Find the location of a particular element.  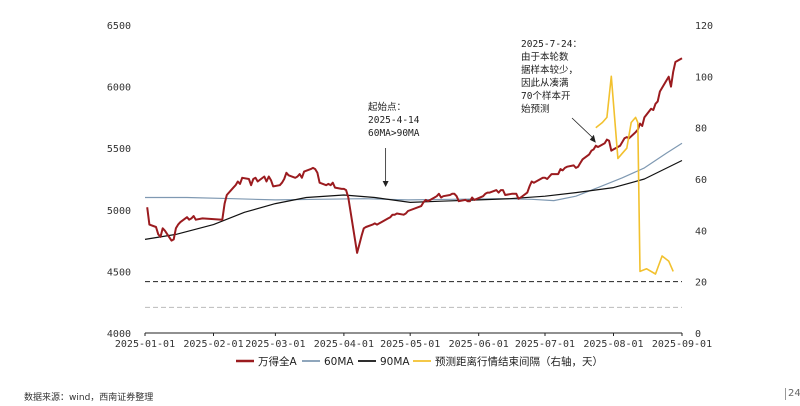

legend-label-3: 预测距离行情结束间隔（右轴，天） is located at coordinates (519, 361).